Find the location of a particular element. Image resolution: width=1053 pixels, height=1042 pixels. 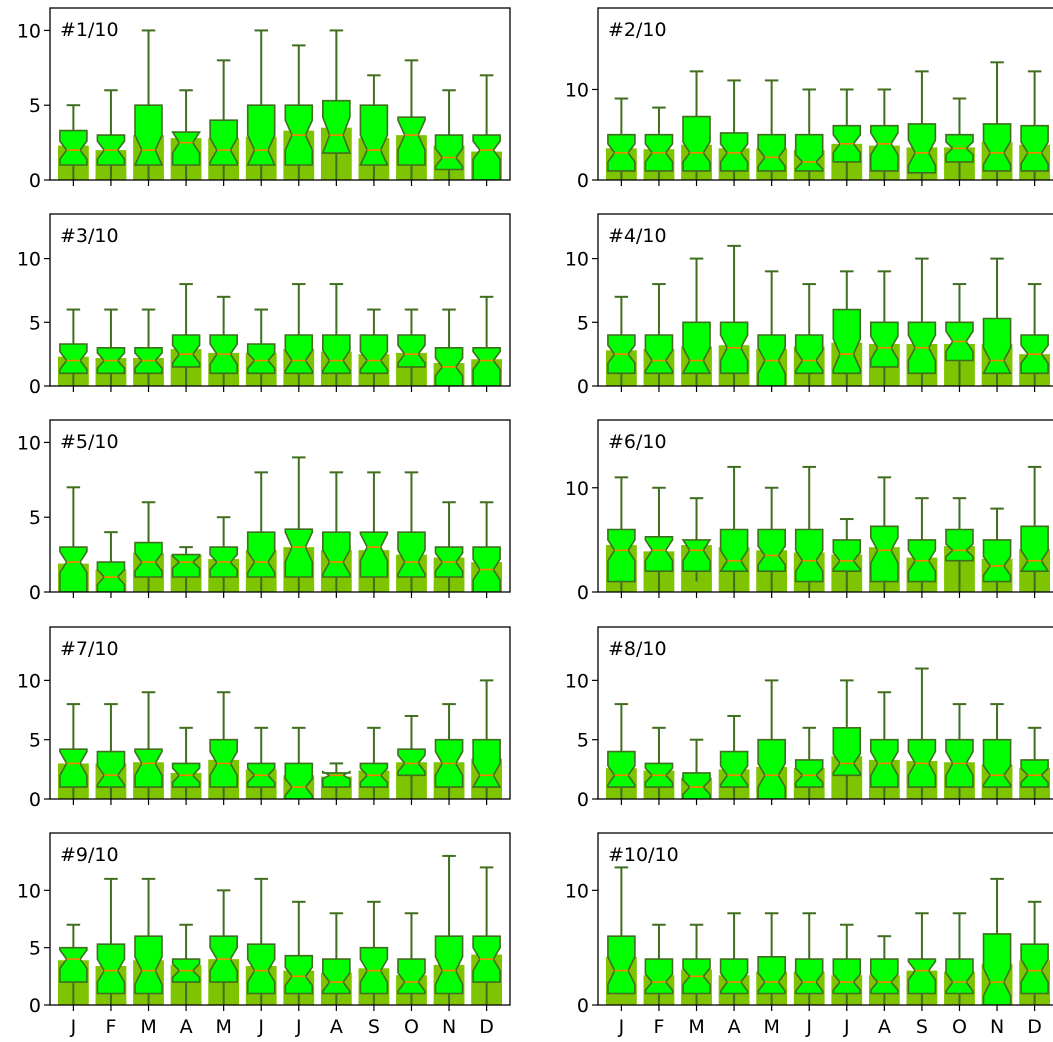

panel-3: #3/10 0 5 10 is located at coordinates (264, 305).